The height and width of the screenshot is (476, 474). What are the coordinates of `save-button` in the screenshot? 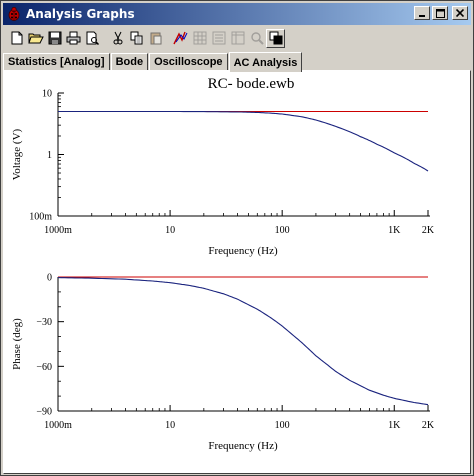 It's located at (54, 38).